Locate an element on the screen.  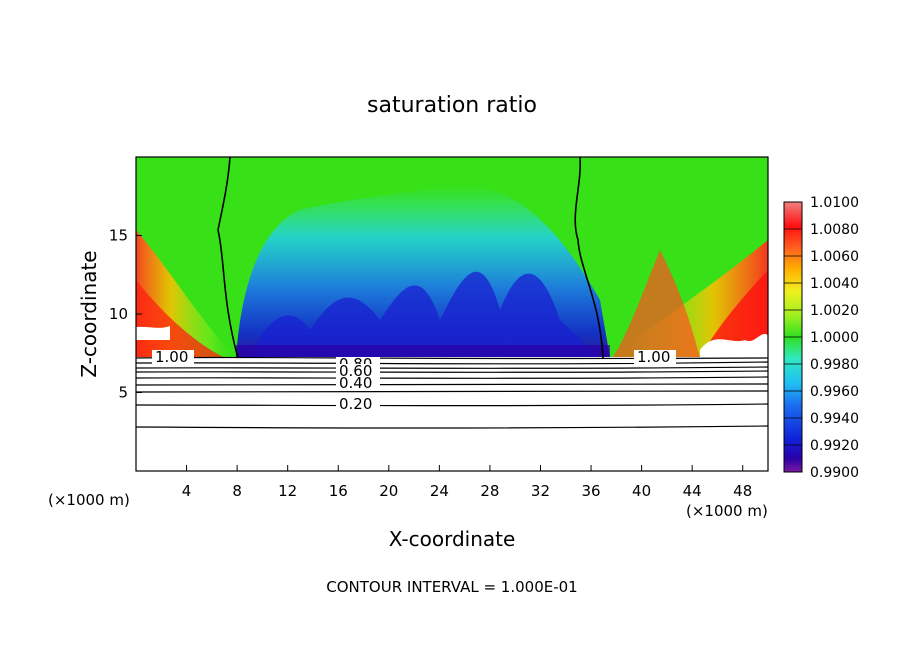
colorbar-tick-label: 0.9980 is located at coordinates (834, 365).